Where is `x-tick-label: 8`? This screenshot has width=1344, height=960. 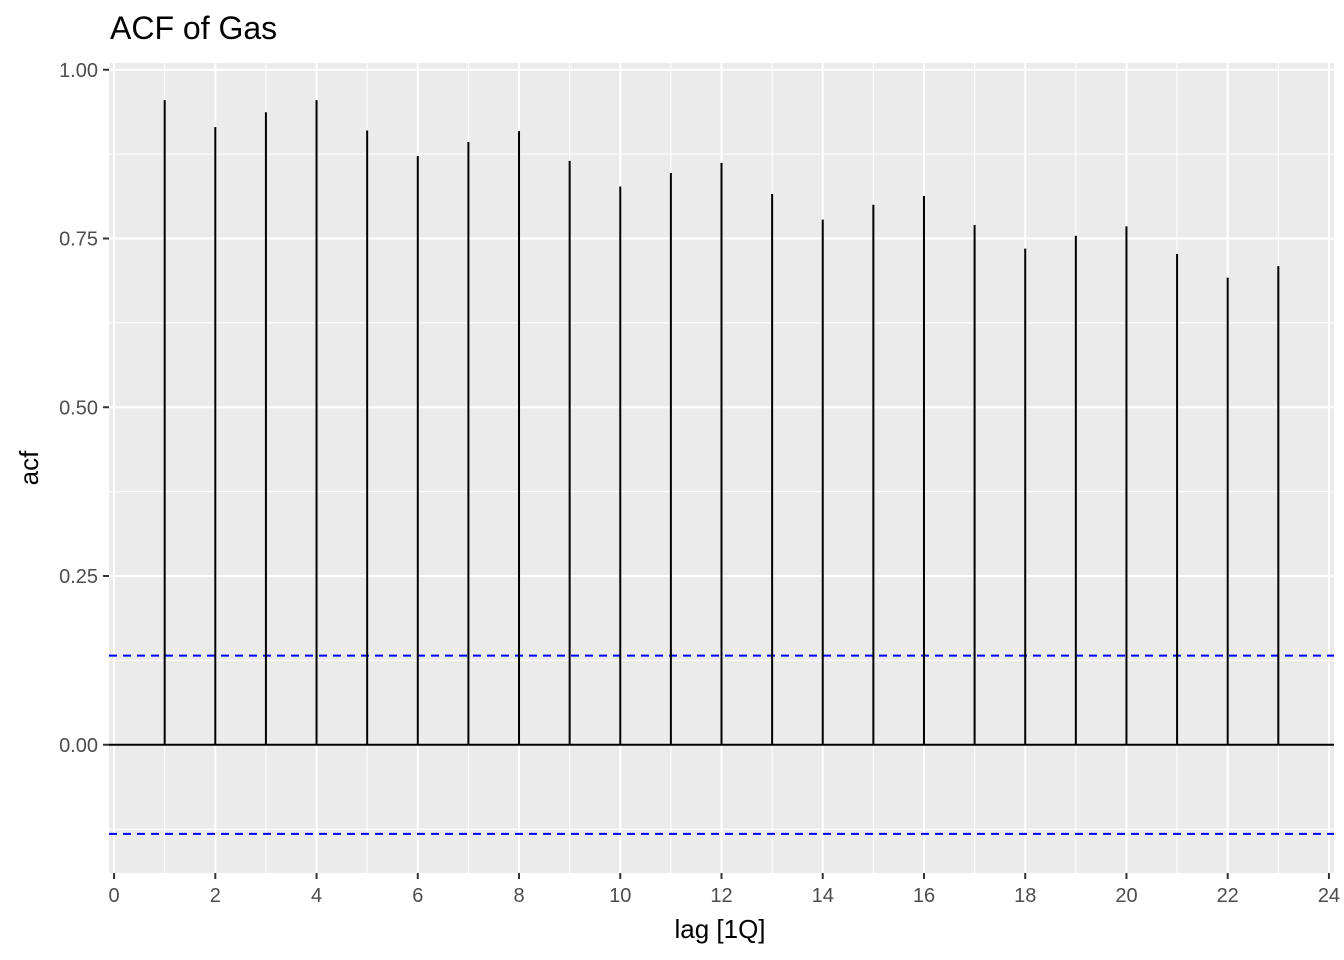
x-tick-label: 8 is located at coordinates (518, 896).